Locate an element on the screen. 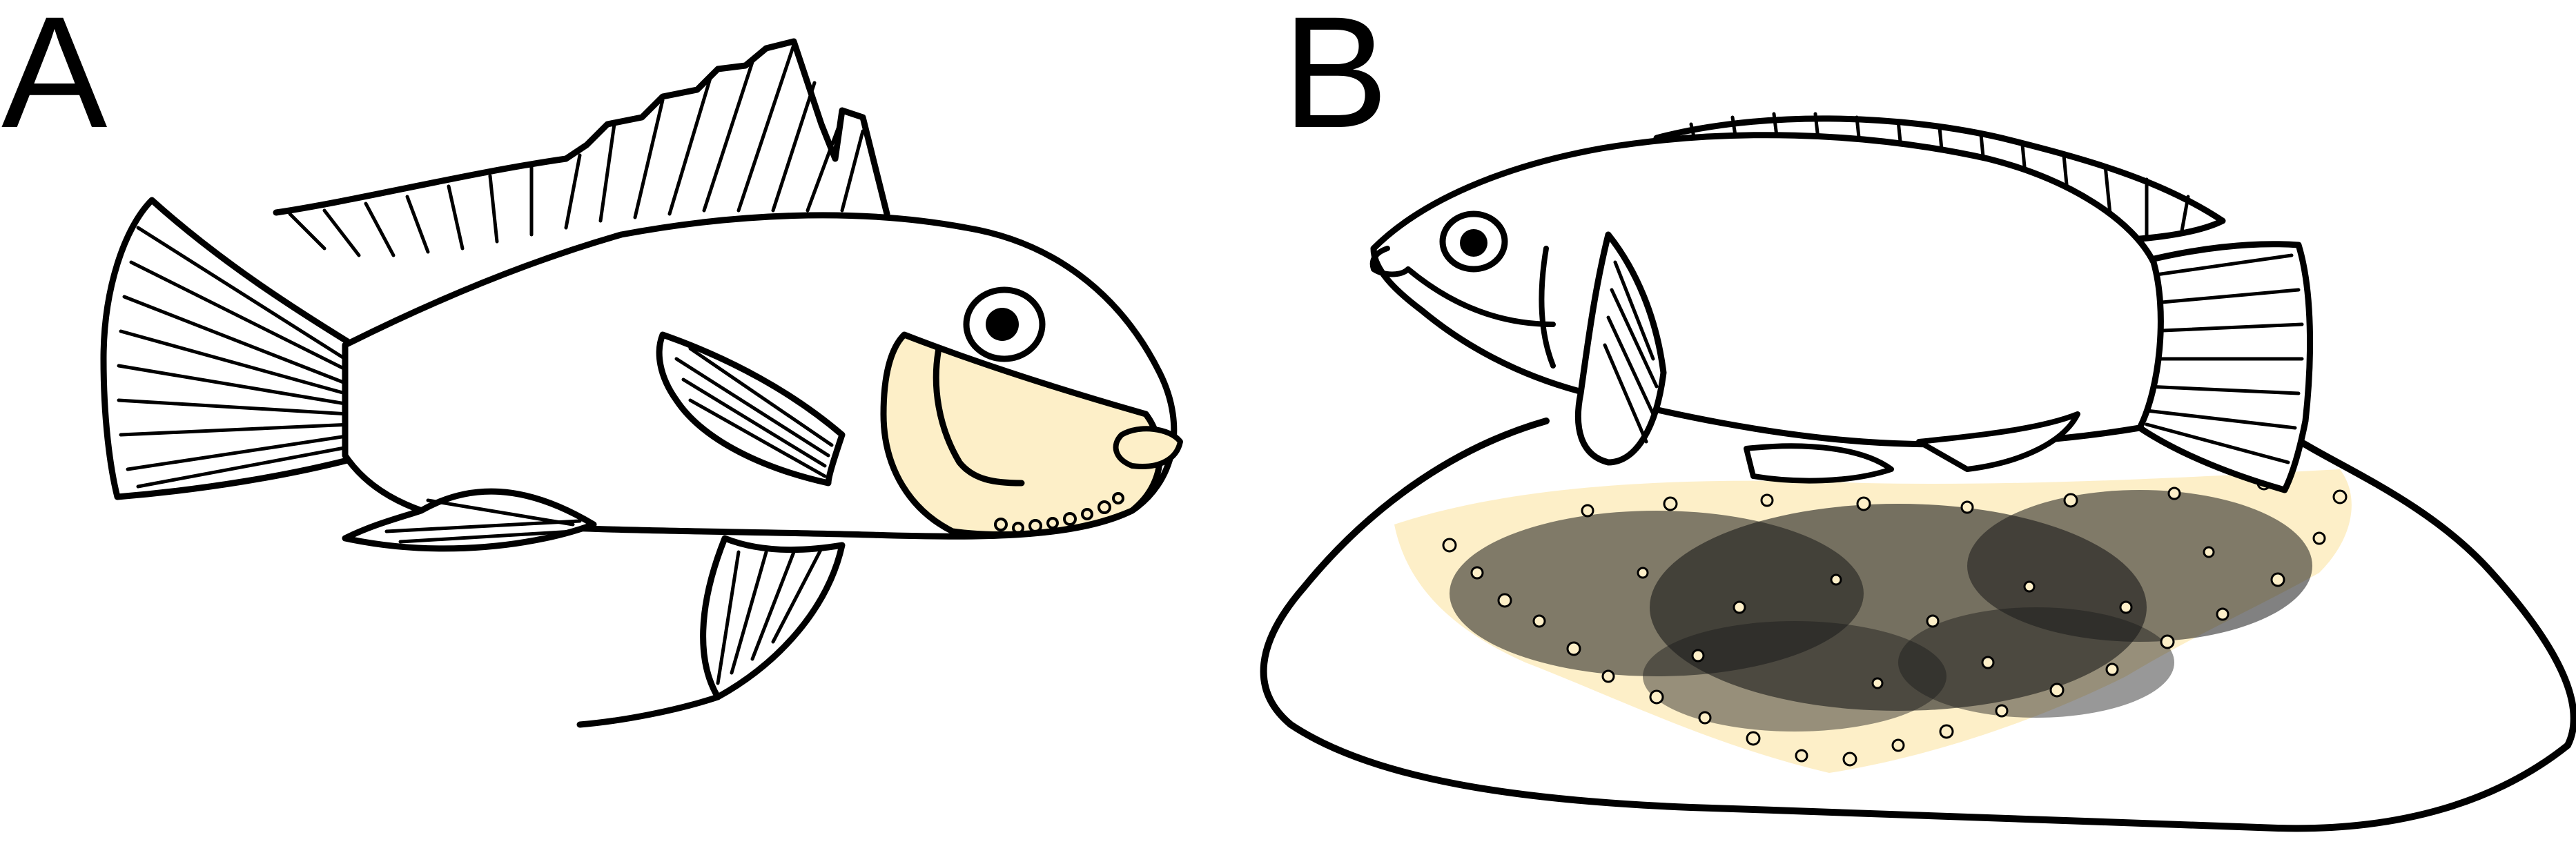  panel-a-eye is located at coordinates (1004, 325).